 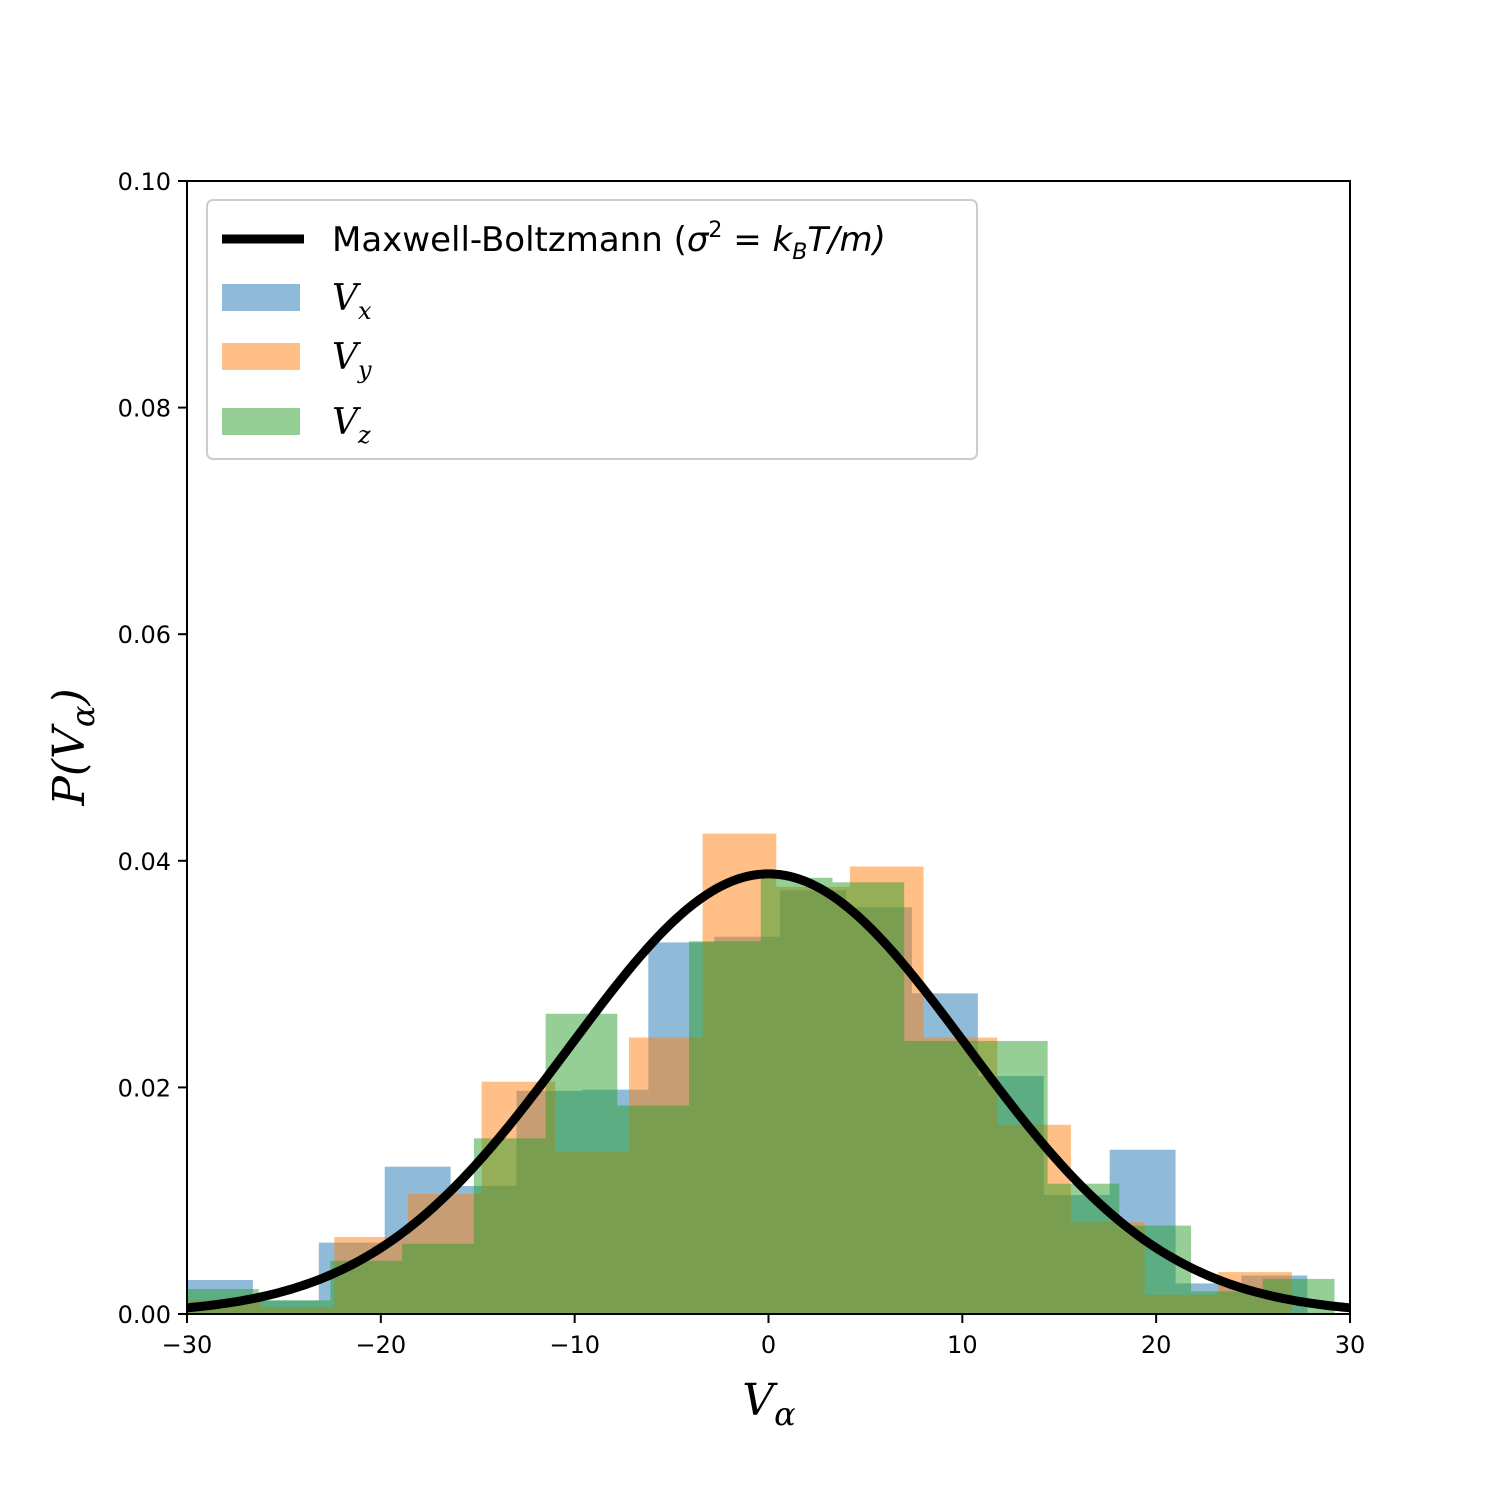 I want to click on x-axis-label: Vα, so click(x=768, y=1404).